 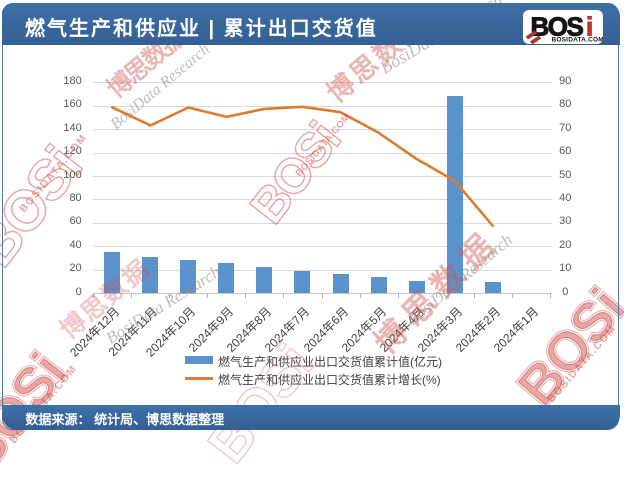 What do you see at coordinates (589, 26) in the screenshot?
I see `svg-text: i` at bounding box center [589, 26].